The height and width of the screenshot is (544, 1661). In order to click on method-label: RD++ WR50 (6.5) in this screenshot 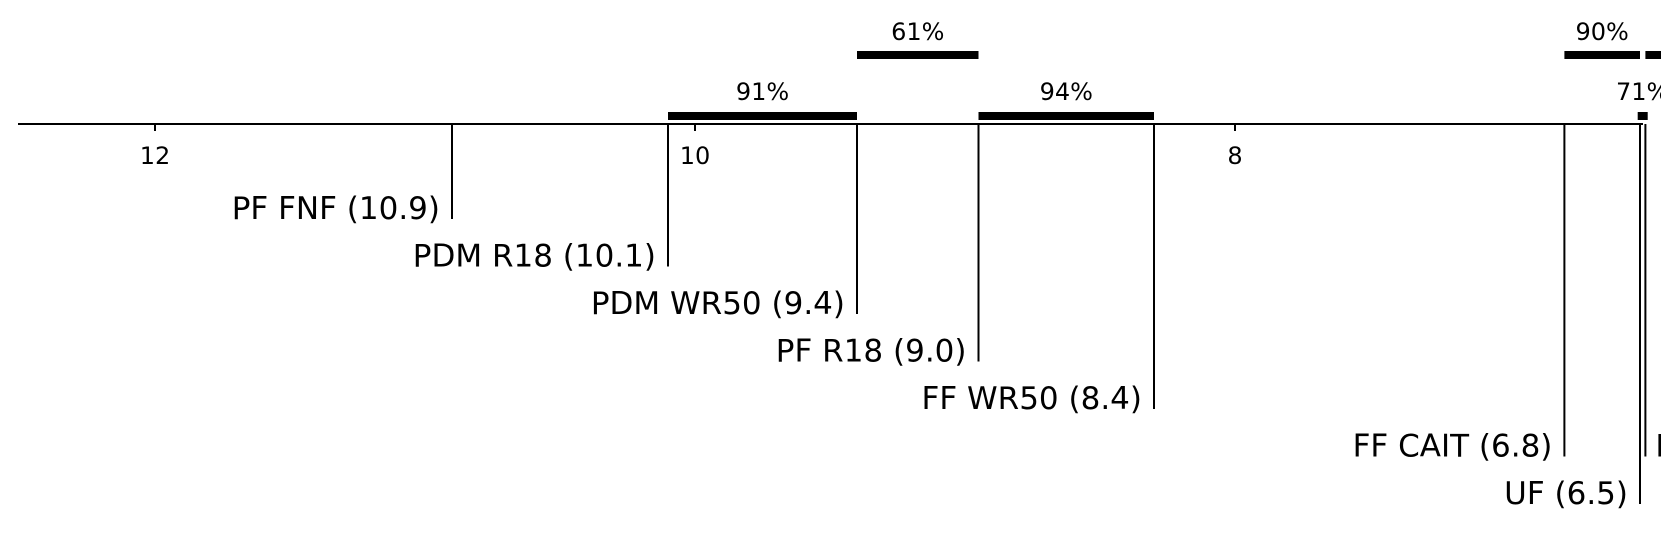, I will do `click(1658, 447)`.